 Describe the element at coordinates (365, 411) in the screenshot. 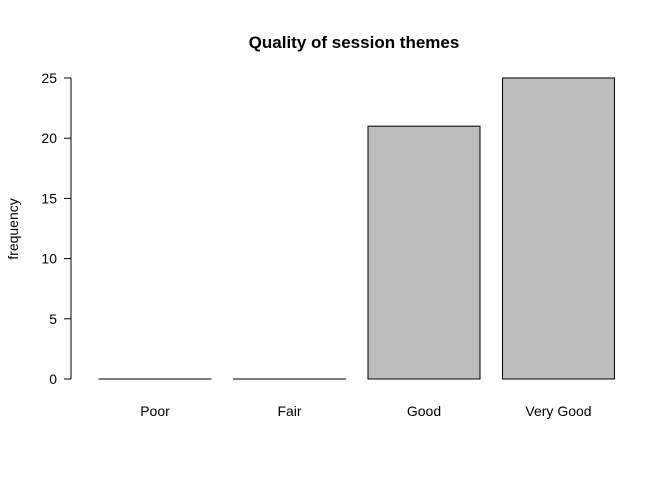

I see `x-axis-labels: Poor Fair Good Very Good` at that location.